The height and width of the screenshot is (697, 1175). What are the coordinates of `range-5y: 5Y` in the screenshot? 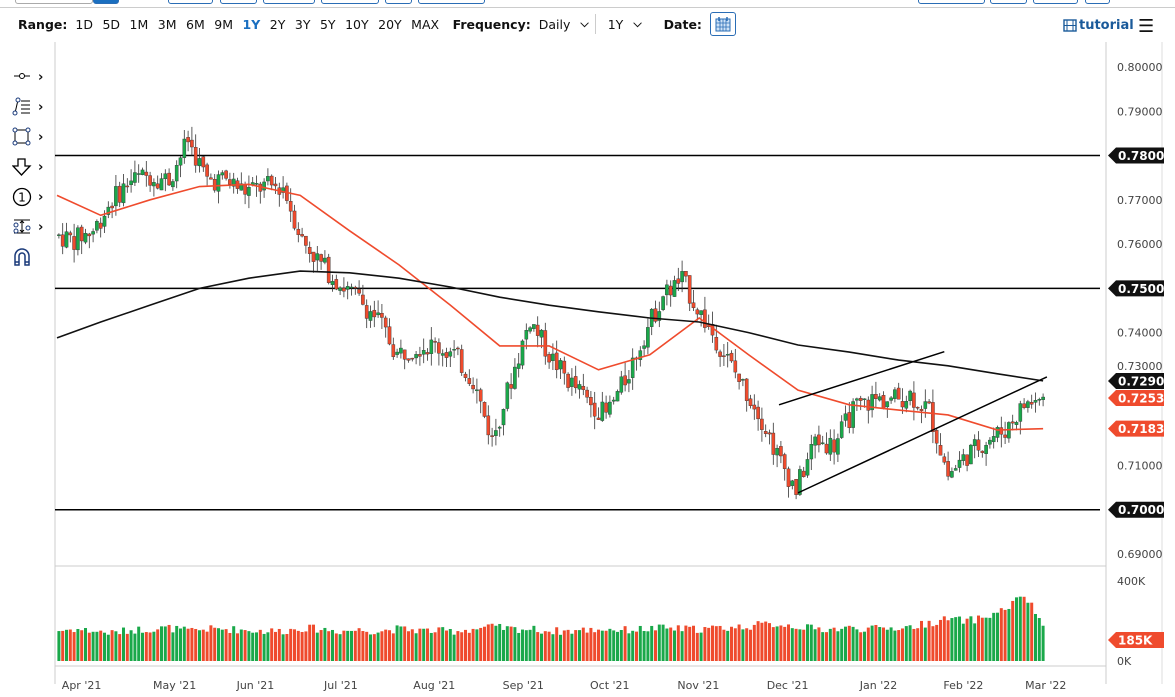 It's located at (327, 24).